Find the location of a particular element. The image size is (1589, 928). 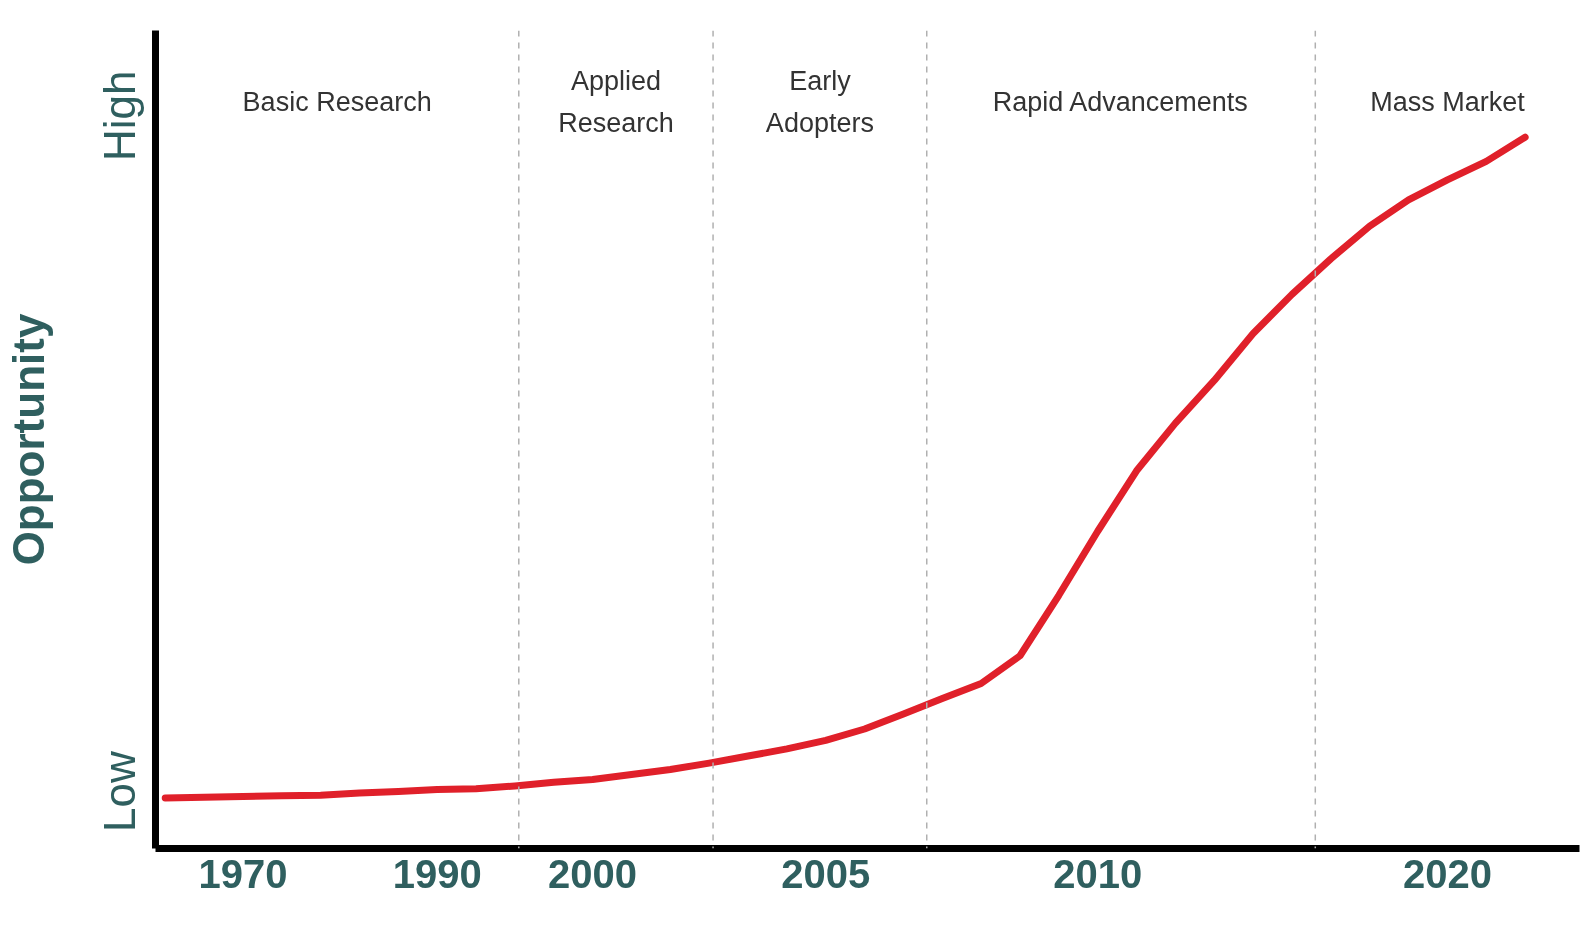

text: Rapid Advancements is located at coordinates (1120, 102).